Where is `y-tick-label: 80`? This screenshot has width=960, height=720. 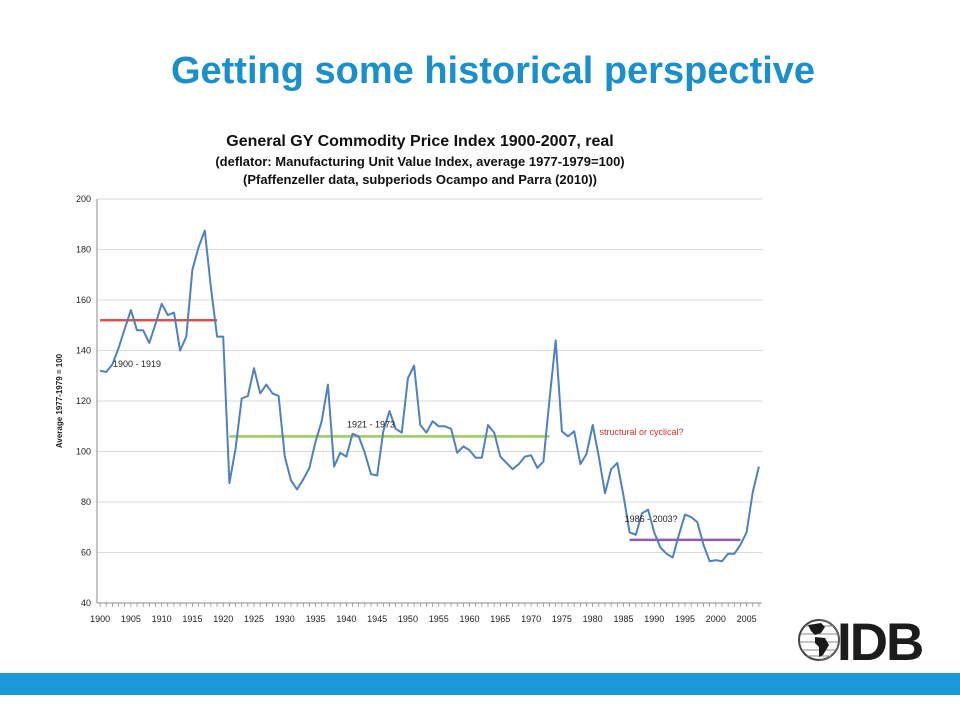 y-tick-label: 80 is located at coordinates (86, 502).